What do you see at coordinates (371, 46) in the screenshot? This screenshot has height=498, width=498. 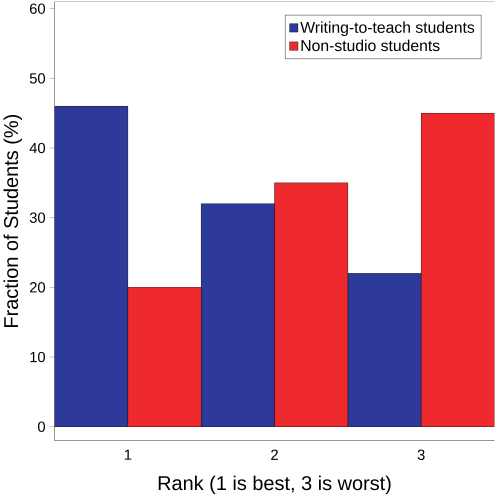 I see `legend-label: Non-studio students` at bounding box center [371, 46].